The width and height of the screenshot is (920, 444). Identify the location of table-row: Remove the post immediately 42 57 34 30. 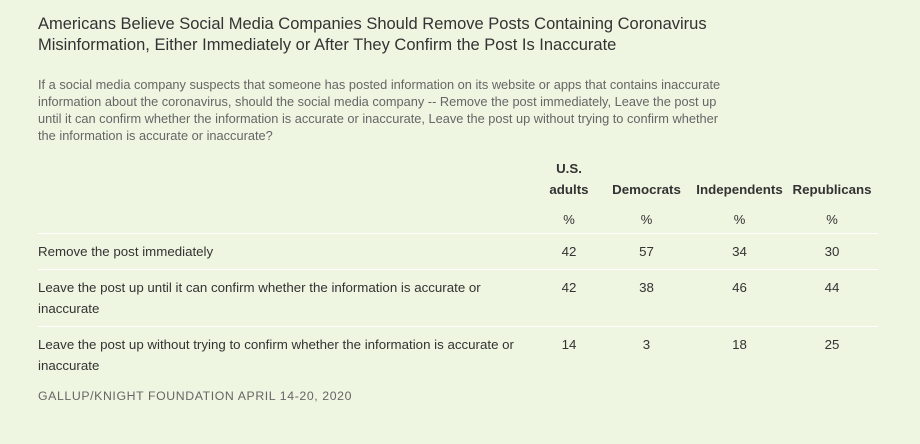
(458, 251).